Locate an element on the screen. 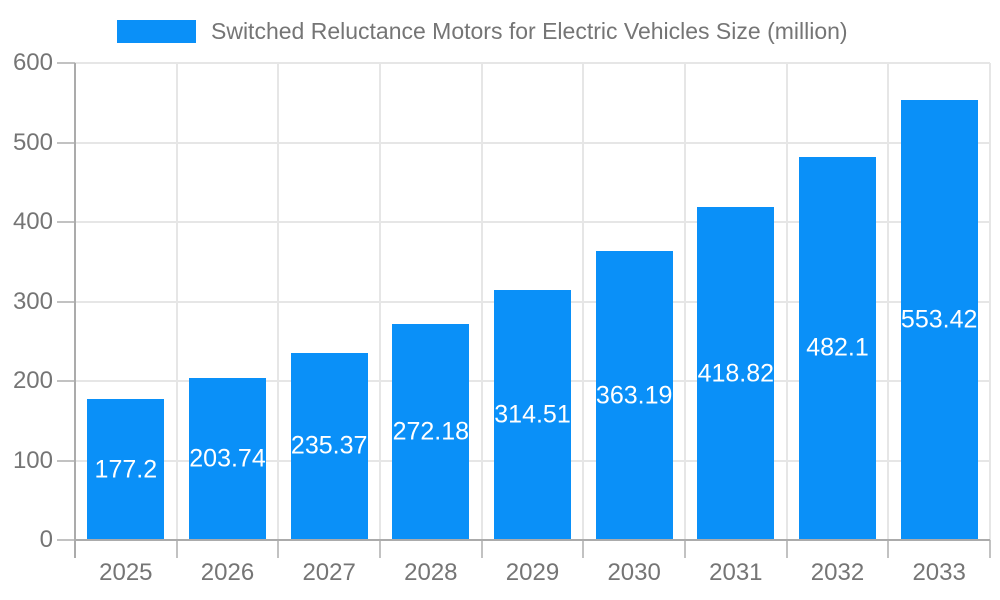 The width and height of the screenshot is (1000, 600). x-tick-label: 2032 is located at coordinates (837, 572).